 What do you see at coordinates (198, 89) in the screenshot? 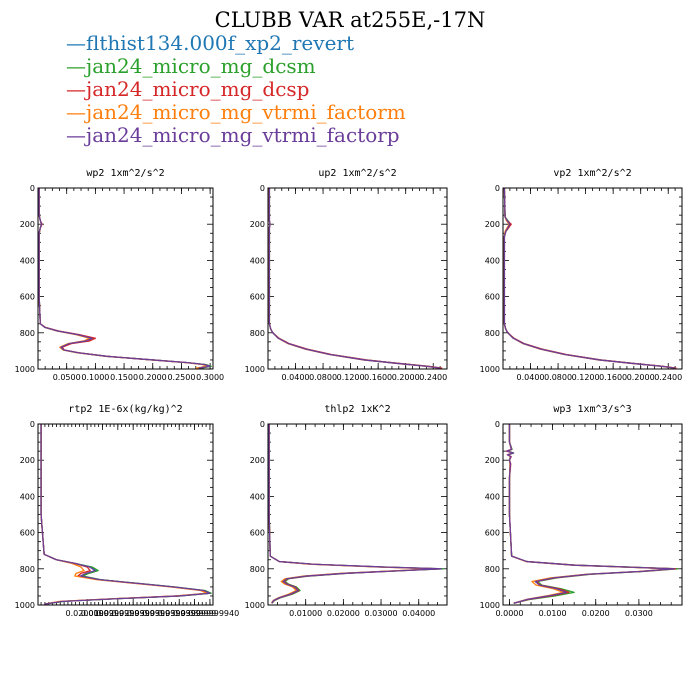
I see `legend-label: jan24_micro_mg_dcsp` at bounding box center [198, 89].